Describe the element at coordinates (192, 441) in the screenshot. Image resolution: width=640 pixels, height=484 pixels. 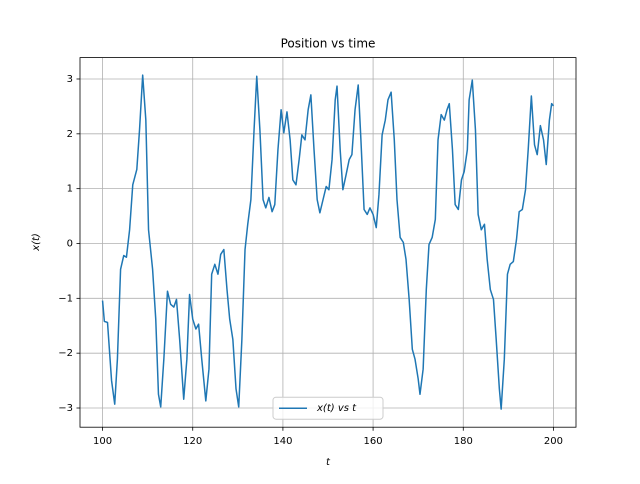
I see `x-tick-label: 120` at that location.